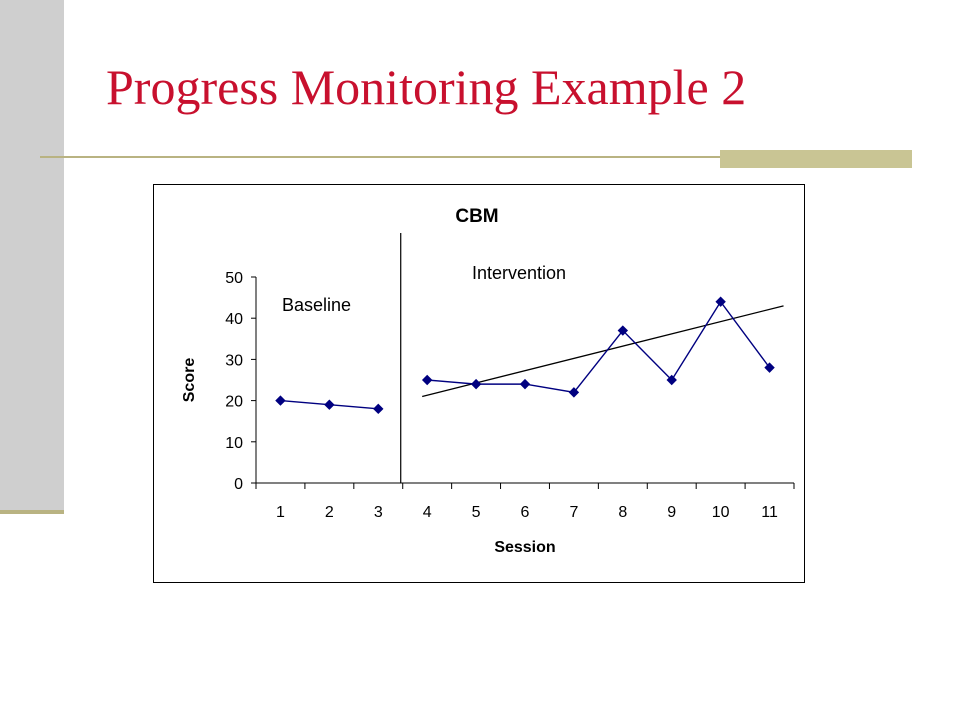  I want to click on x-tick-label: 3, so click(378, 512).